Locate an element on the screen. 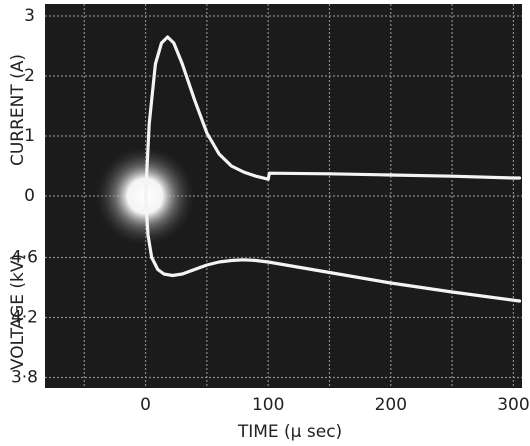  y2-axis-label: VOLTAGE (kV) is located at coordinates (18, 312).